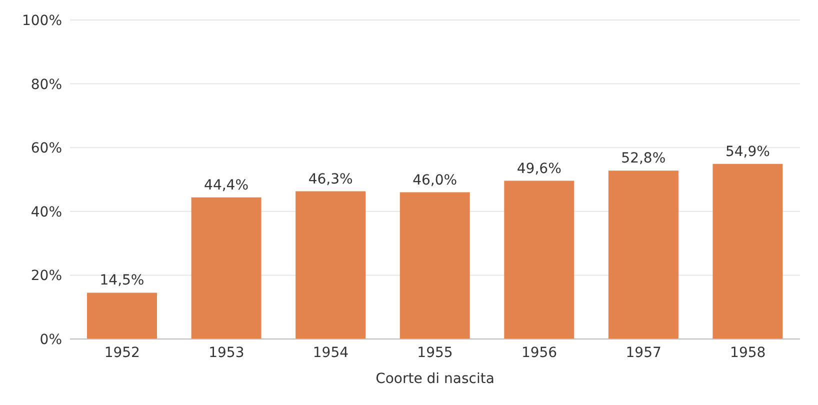 The width and height of the screenshot is (818, 405). I want to click on x-tick-label: 1953, so click(226, 352).